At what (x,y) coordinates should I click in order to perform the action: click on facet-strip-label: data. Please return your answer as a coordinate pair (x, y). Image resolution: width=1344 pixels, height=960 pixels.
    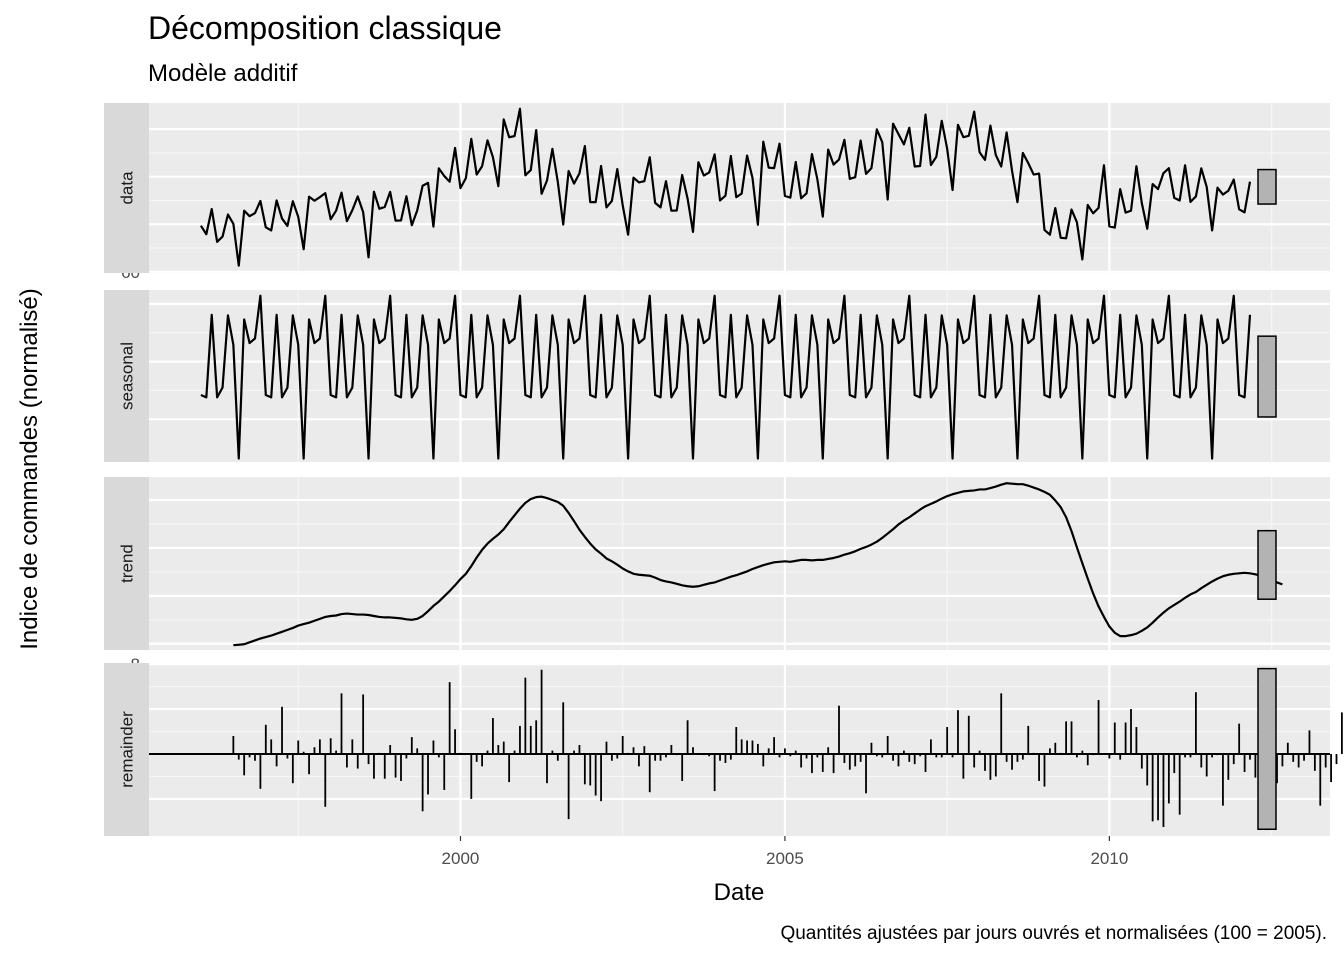
    Looking at the image, I should click on (127, 188).